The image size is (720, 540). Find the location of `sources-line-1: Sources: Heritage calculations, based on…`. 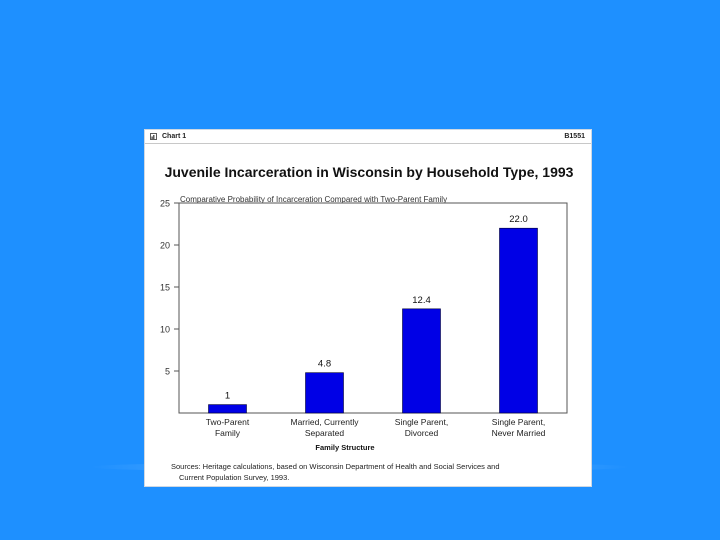

sources-line-1: Sources: Heritage calculations, based on… is located at coordinates (335, 466).